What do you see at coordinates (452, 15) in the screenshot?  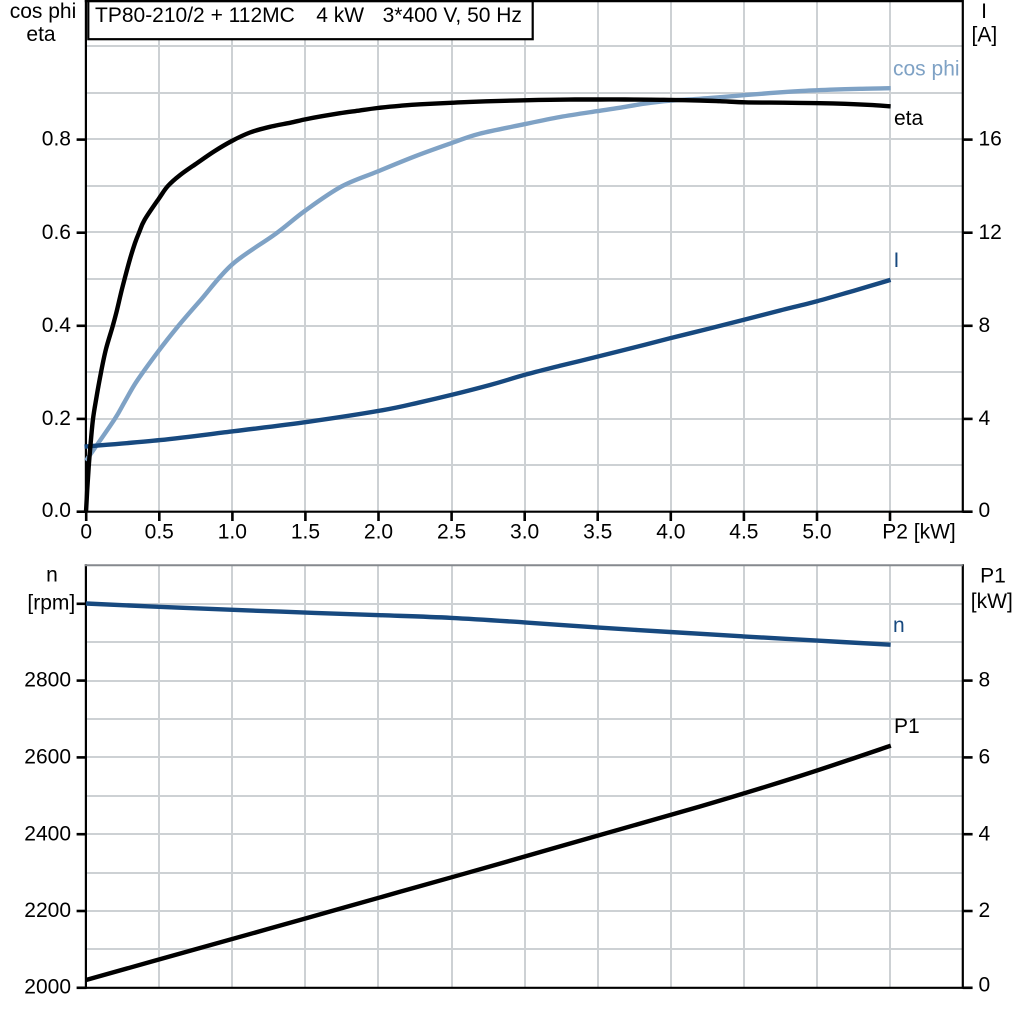 I see `svg-text: 3*400 V, 50 Hz` at bounding box center [452, 15].